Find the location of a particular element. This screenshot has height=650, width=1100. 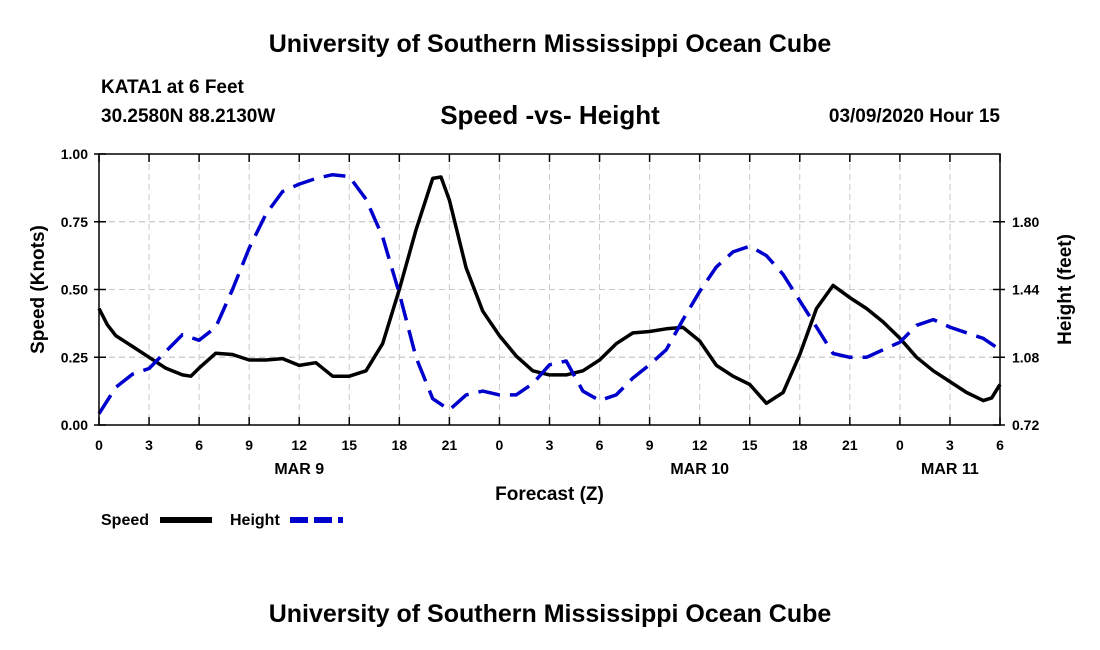

y2-tick-label: 1.80 is located at coordinates (1025, 222).